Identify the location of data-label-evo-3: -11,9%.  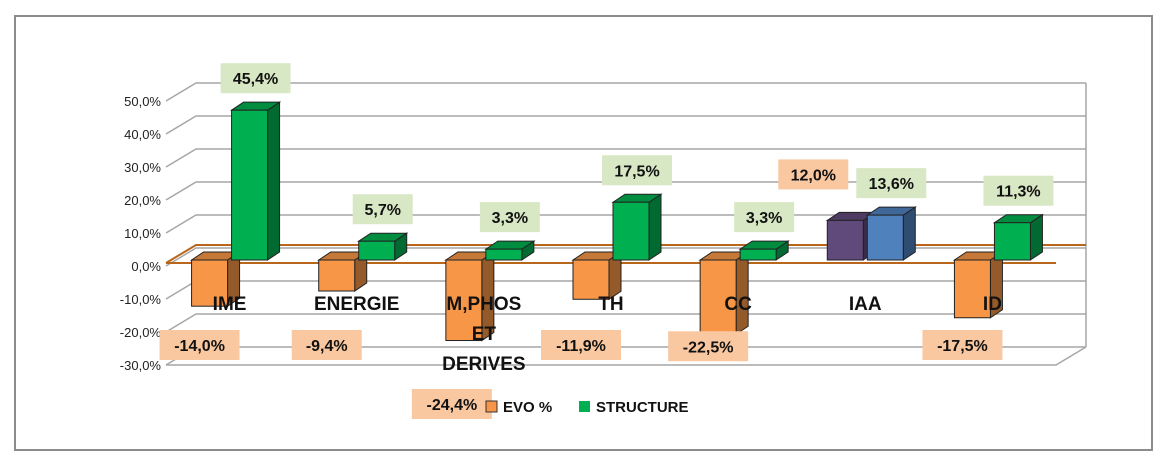
(581, 345).